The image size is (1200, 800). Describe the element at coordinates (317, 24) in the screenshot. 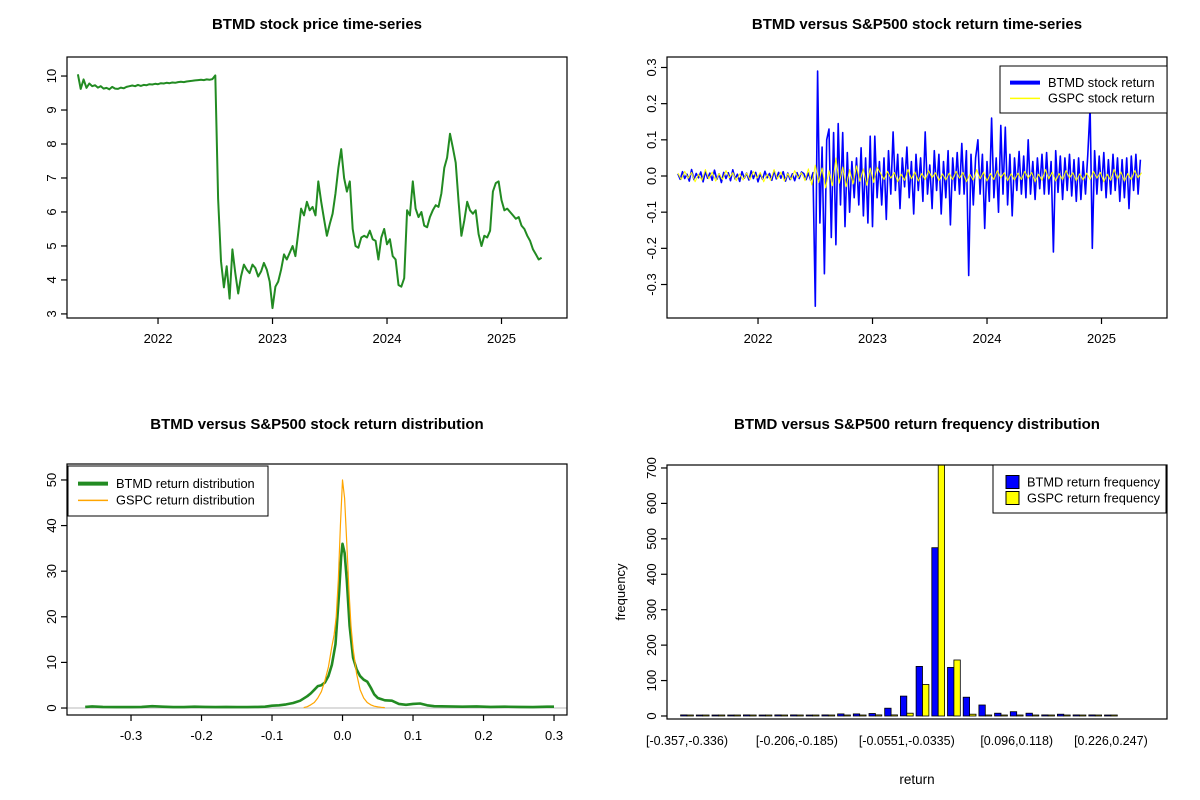

I see `chart-title: BTMD stock price time-series` at that location.